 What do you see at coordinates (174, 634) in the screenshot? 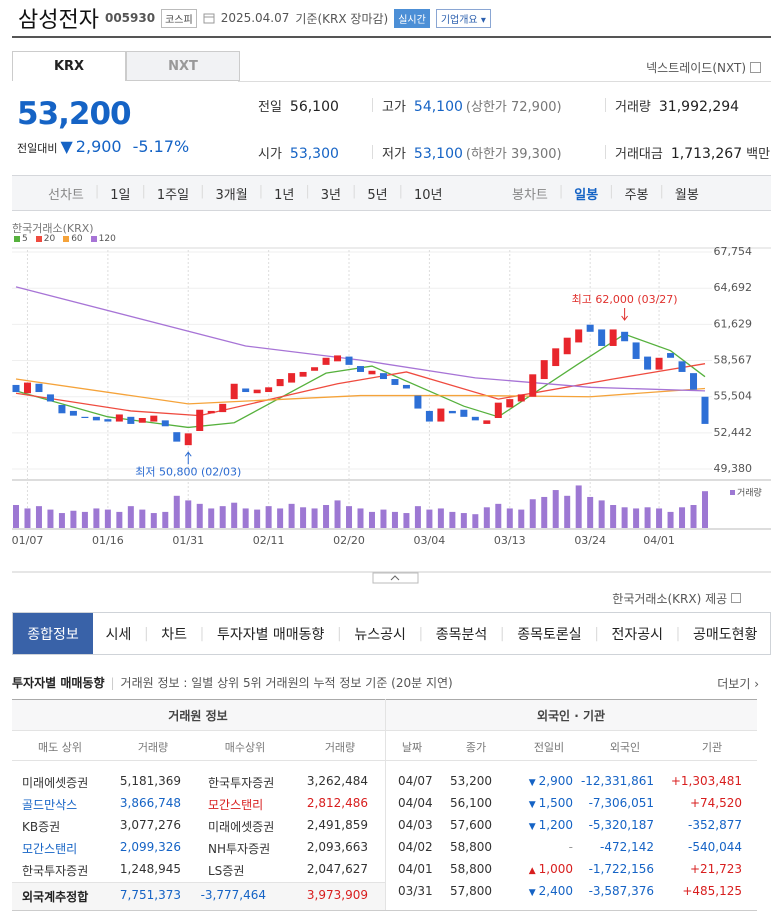
I see `nav-tab: 차트` at bounding box center [174, 634].